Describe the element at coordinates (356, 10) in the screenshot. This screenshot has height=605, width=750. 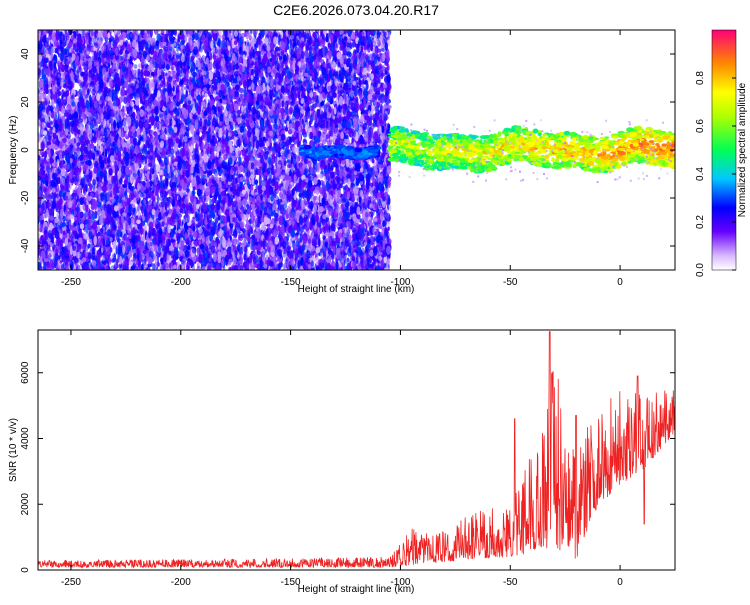
I see `figure-title: C2E6.2026.073.04.20.R17` at that location.